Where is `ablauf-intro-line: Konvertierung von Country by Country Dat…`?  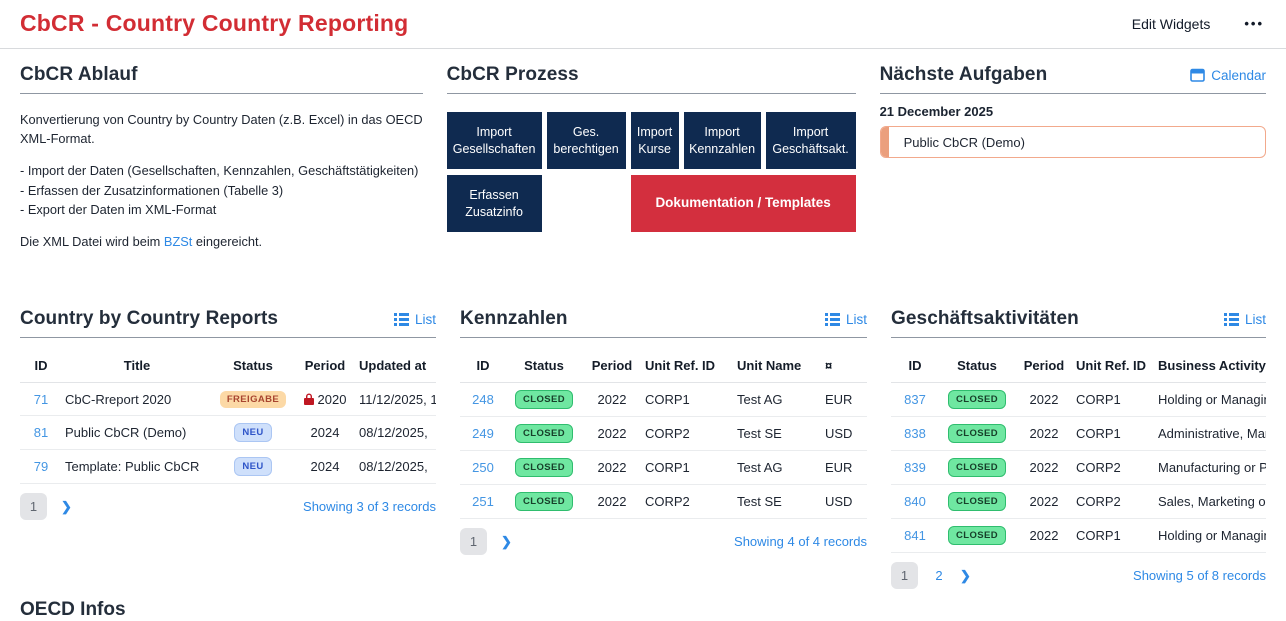
ablauf-intro-line: Konvertierung von Country by Country Dat… is located at coordinates (221, 119).